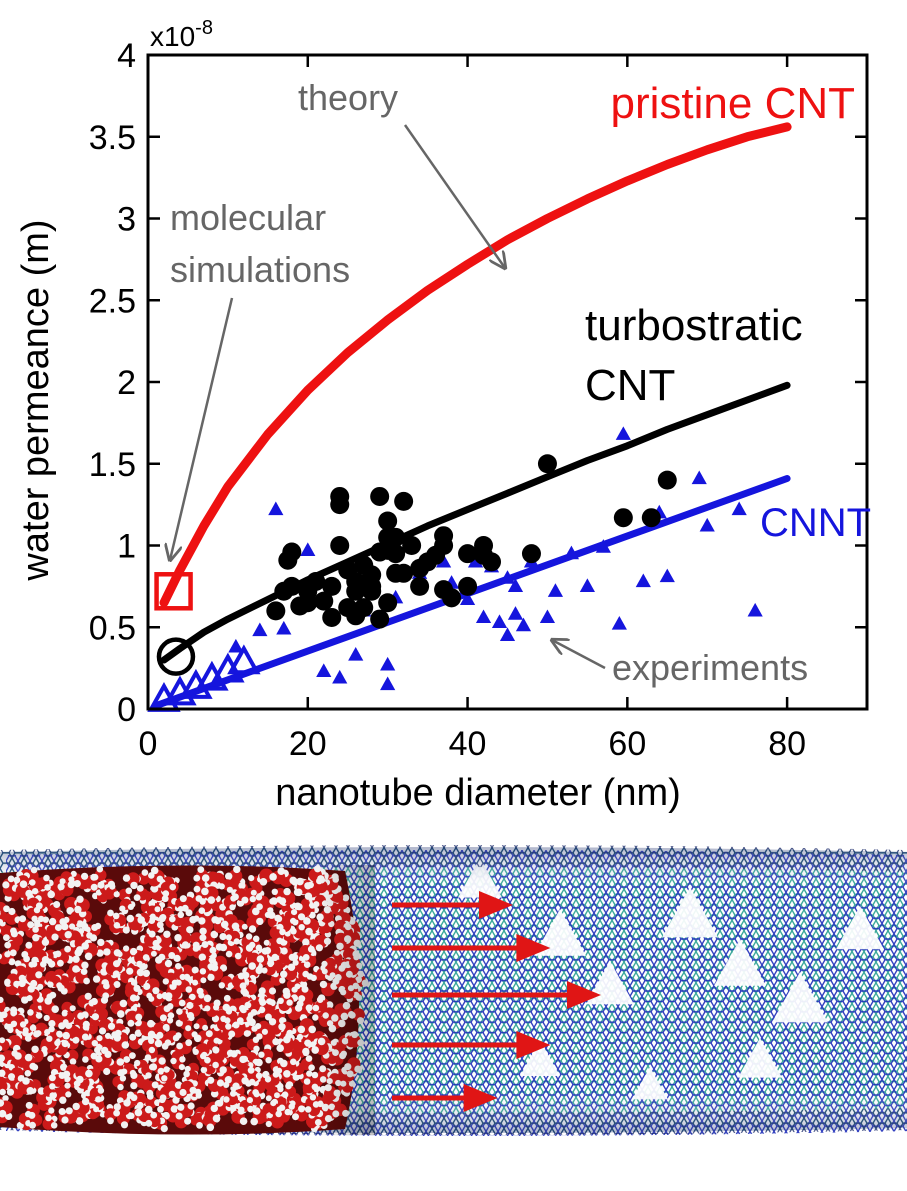 This screenshot has width=907, height=1191. What do you see at coordinates (348, 97) in the screenshot?
I see `annotation-theory: theory` at bounding box center [348, 97].